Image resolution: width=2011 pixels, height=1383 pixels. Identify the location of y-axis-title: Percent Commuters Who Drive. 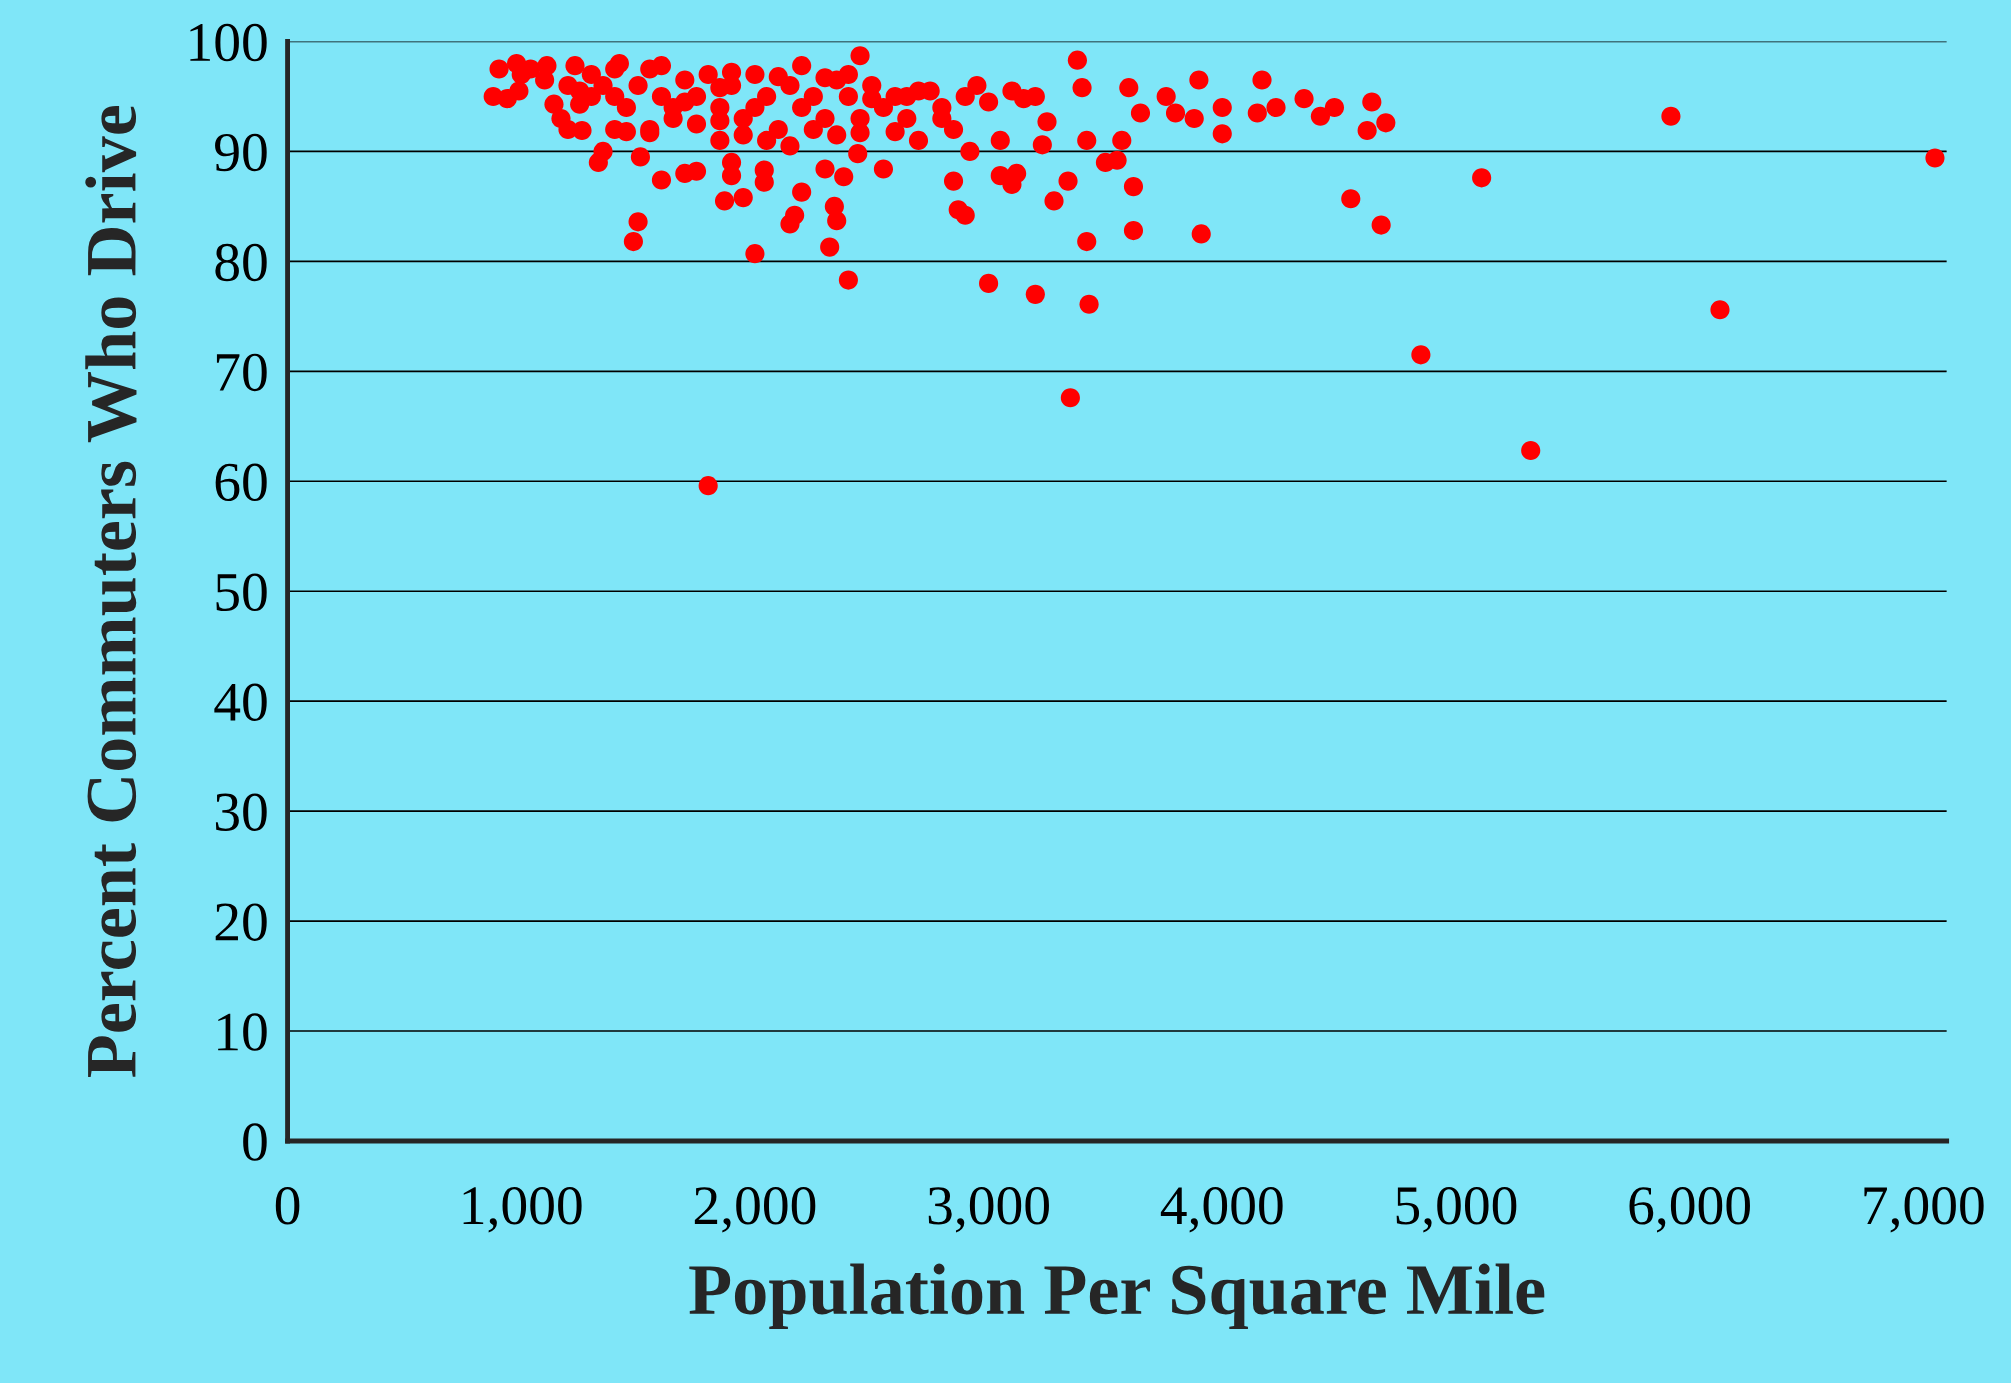
(111, 592).